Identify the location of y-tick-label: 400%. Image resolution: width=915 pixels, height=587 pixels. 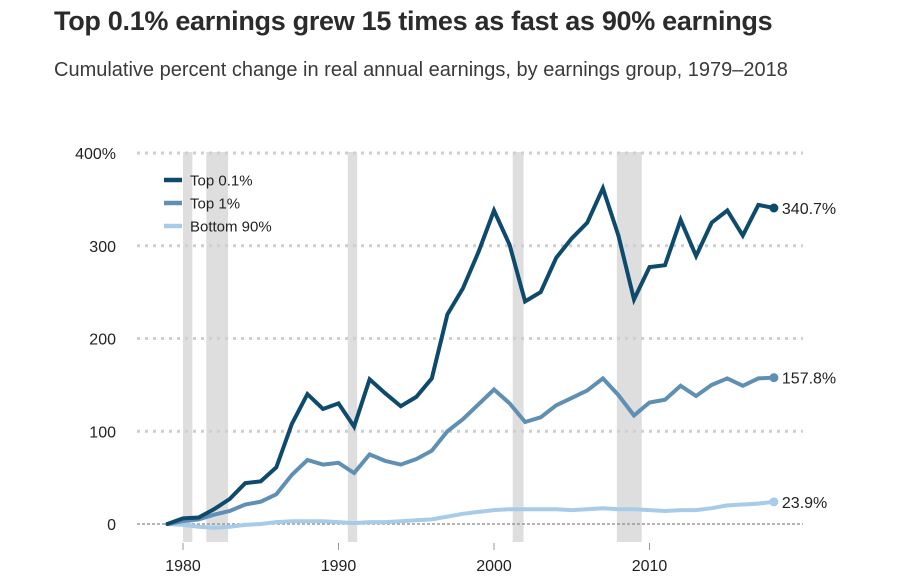
(95, 154).